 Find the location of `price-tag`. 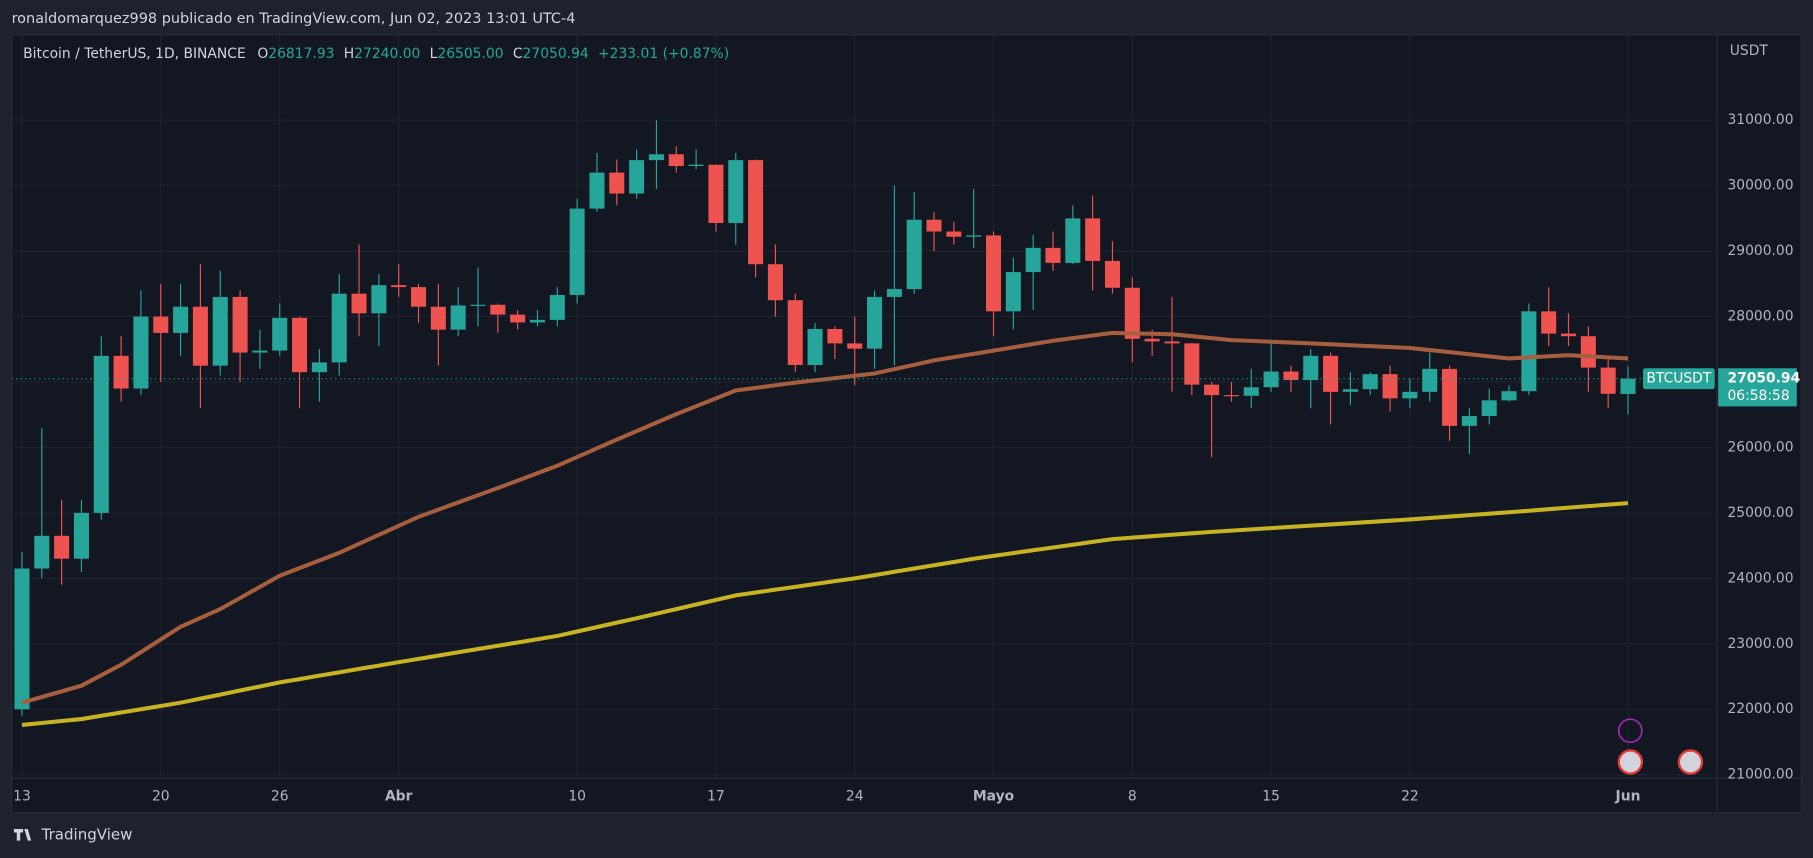

price-tag is located at coordinates (1757, 387).